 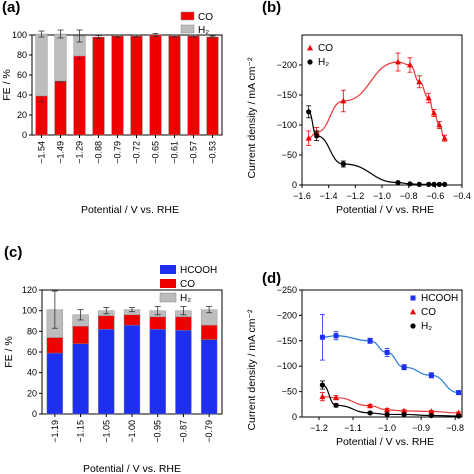 What do you see at coordinates (287, 290) in the screenshot?
I see `y-tick-label: −250` at bounding box center [287, 290].